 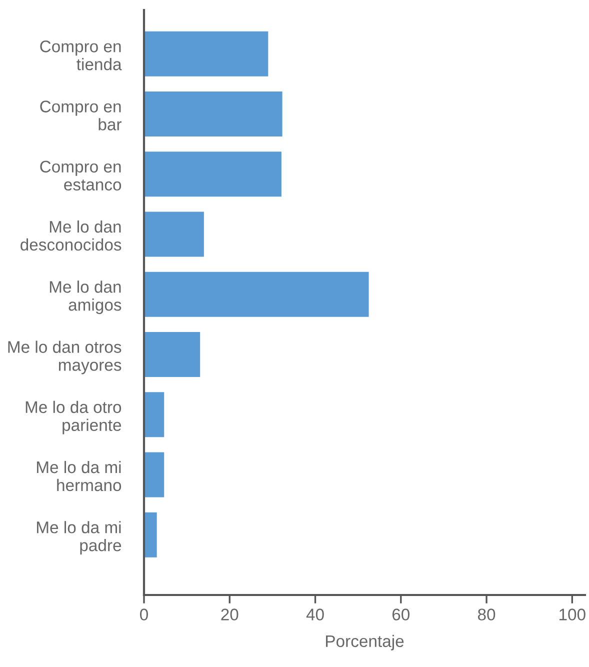 What do you see at coordinates (81, 55) in the screenshot?
I see `y-tick-label: Compro en tienda` at bounding box center [81, 55].